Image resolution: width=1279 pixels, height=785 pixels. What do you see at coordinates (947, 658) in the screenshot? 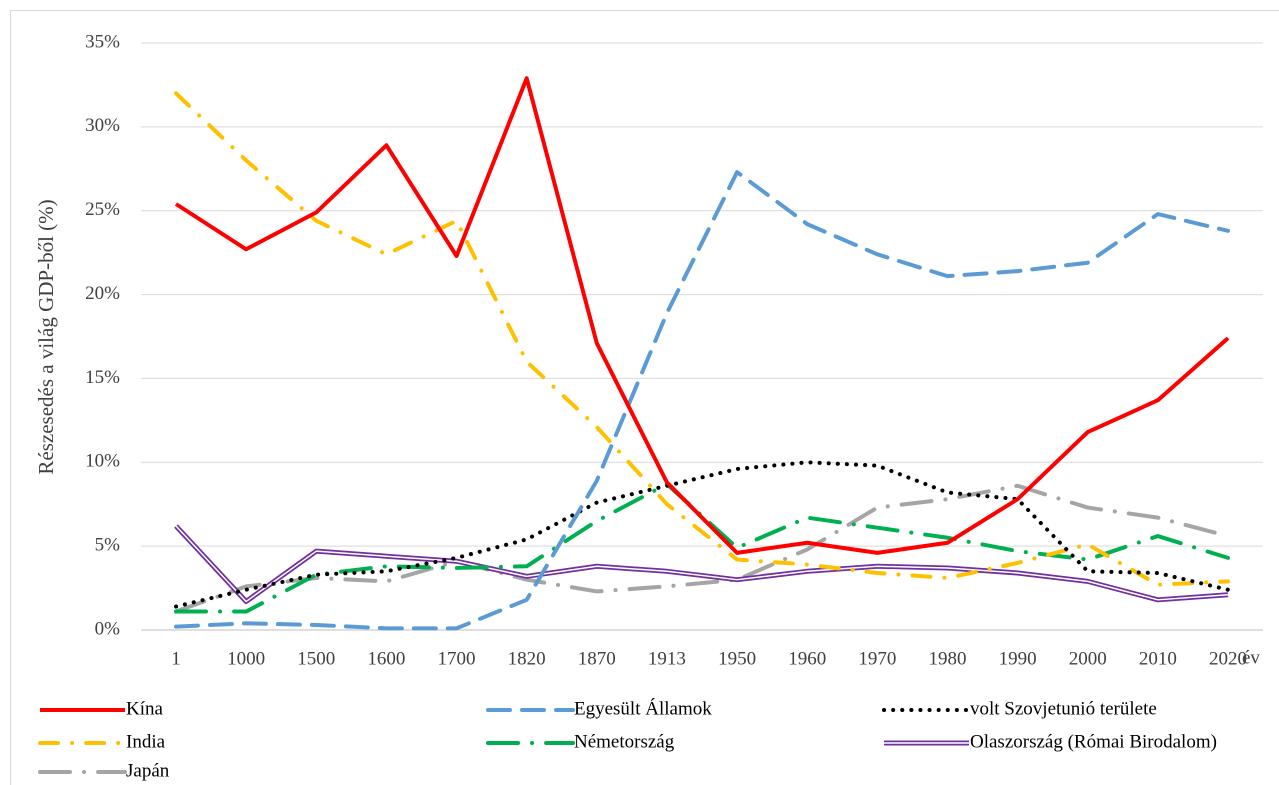
I see `x-tick-label: 1980` at bounding box center [947, 658].